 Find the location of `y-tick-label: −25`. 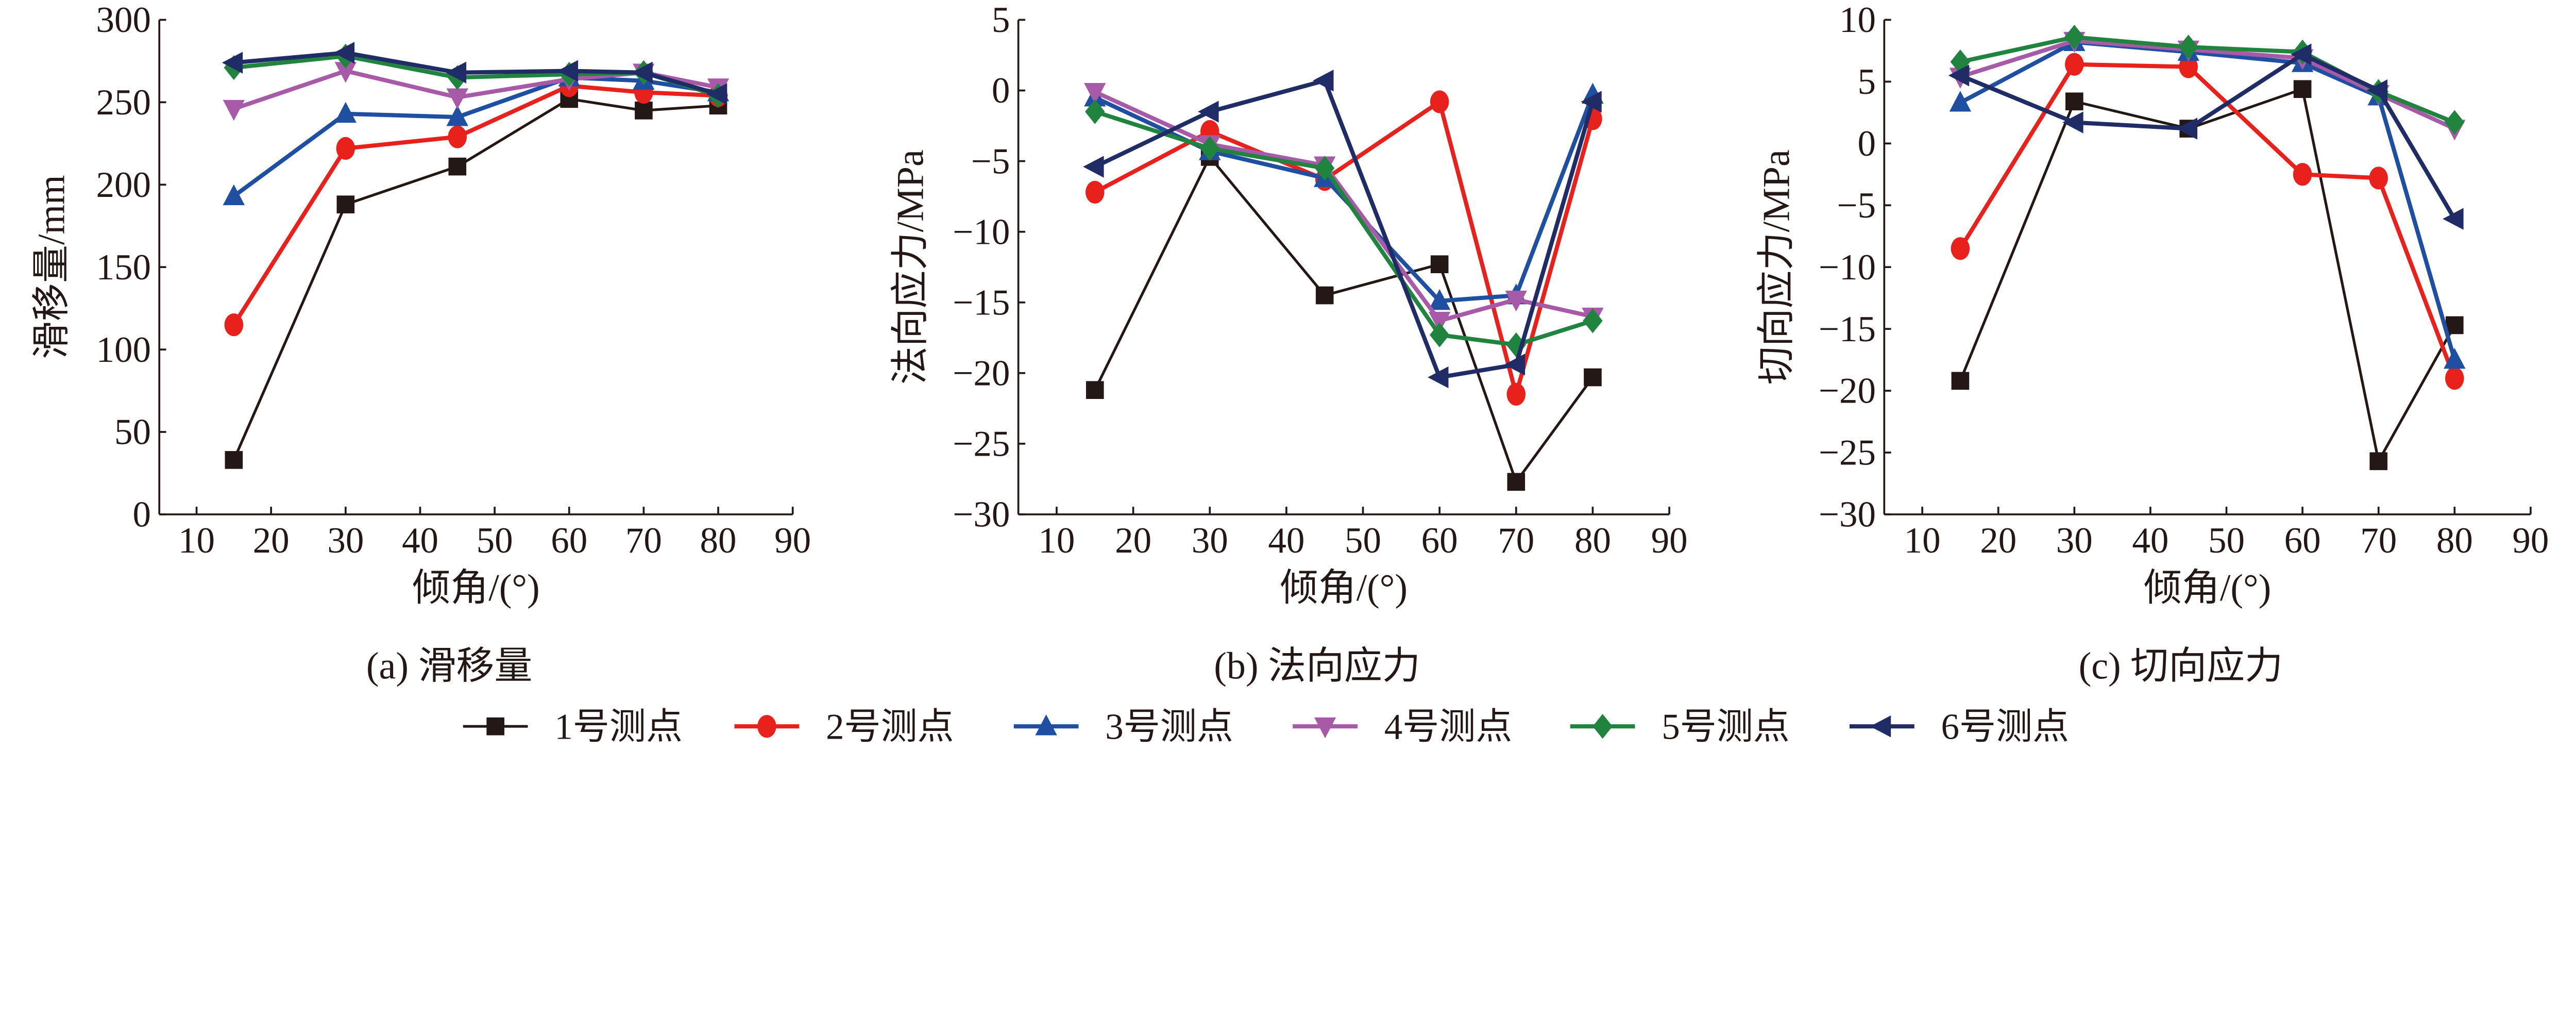

y-tick-label: −25 is located at coordinates (981, 444).